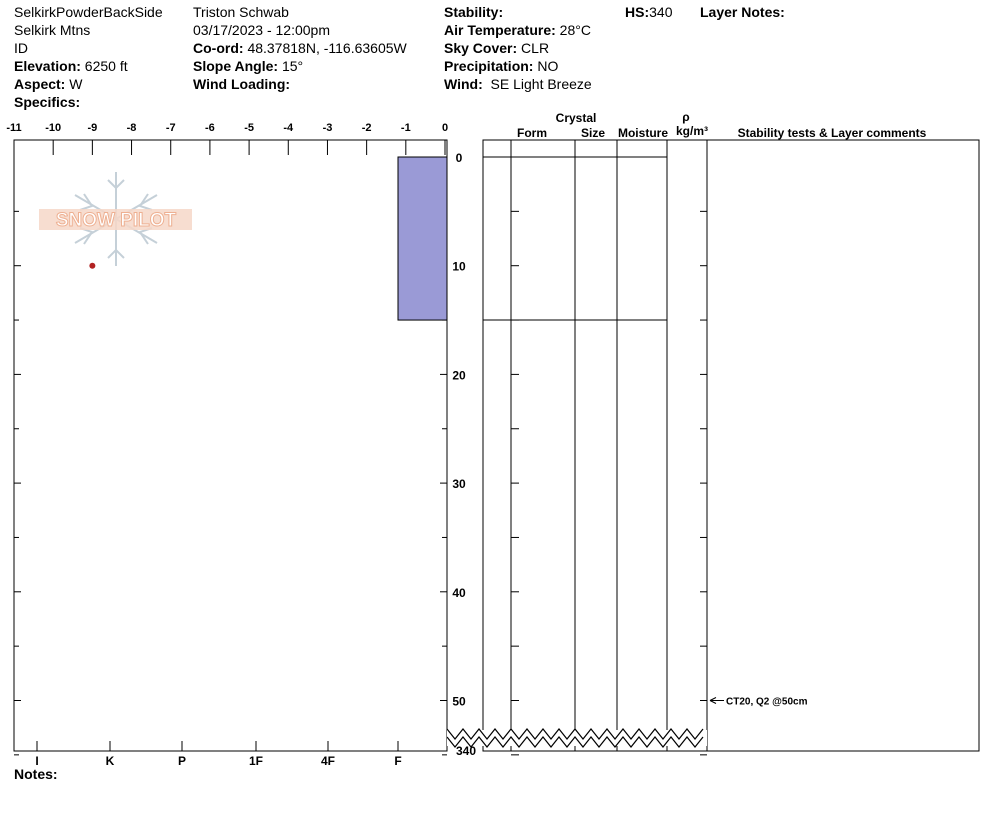  I want to click on sky-value: CLR, so click(535, 48).